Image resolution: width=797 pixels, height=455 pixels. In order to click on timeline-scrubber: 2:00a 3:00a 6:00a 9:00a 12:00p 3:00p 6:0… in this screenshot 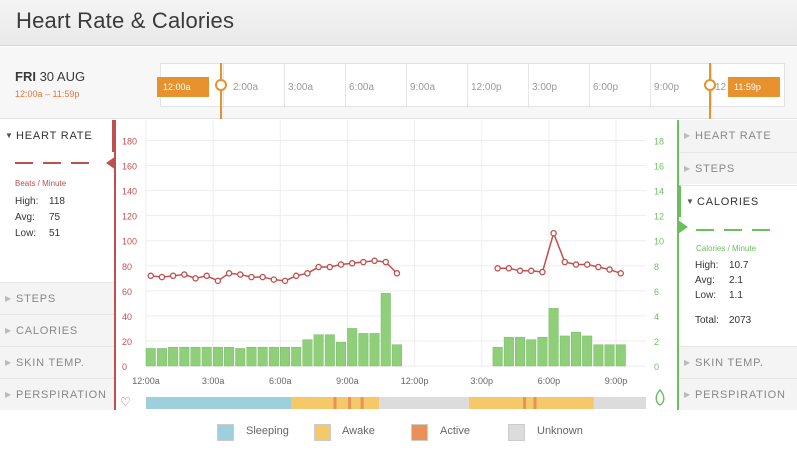, I will do `click(472, 85)`.